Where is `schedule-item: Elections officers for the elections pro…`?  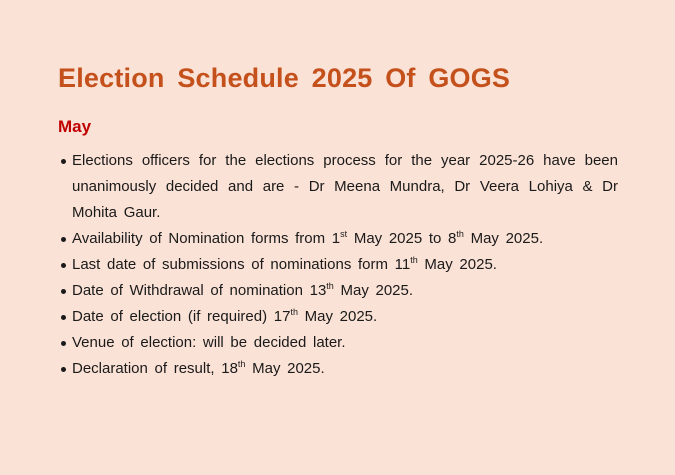 schedule-item: Elections officers for the elections pro… is located at coordinates (339, 187).